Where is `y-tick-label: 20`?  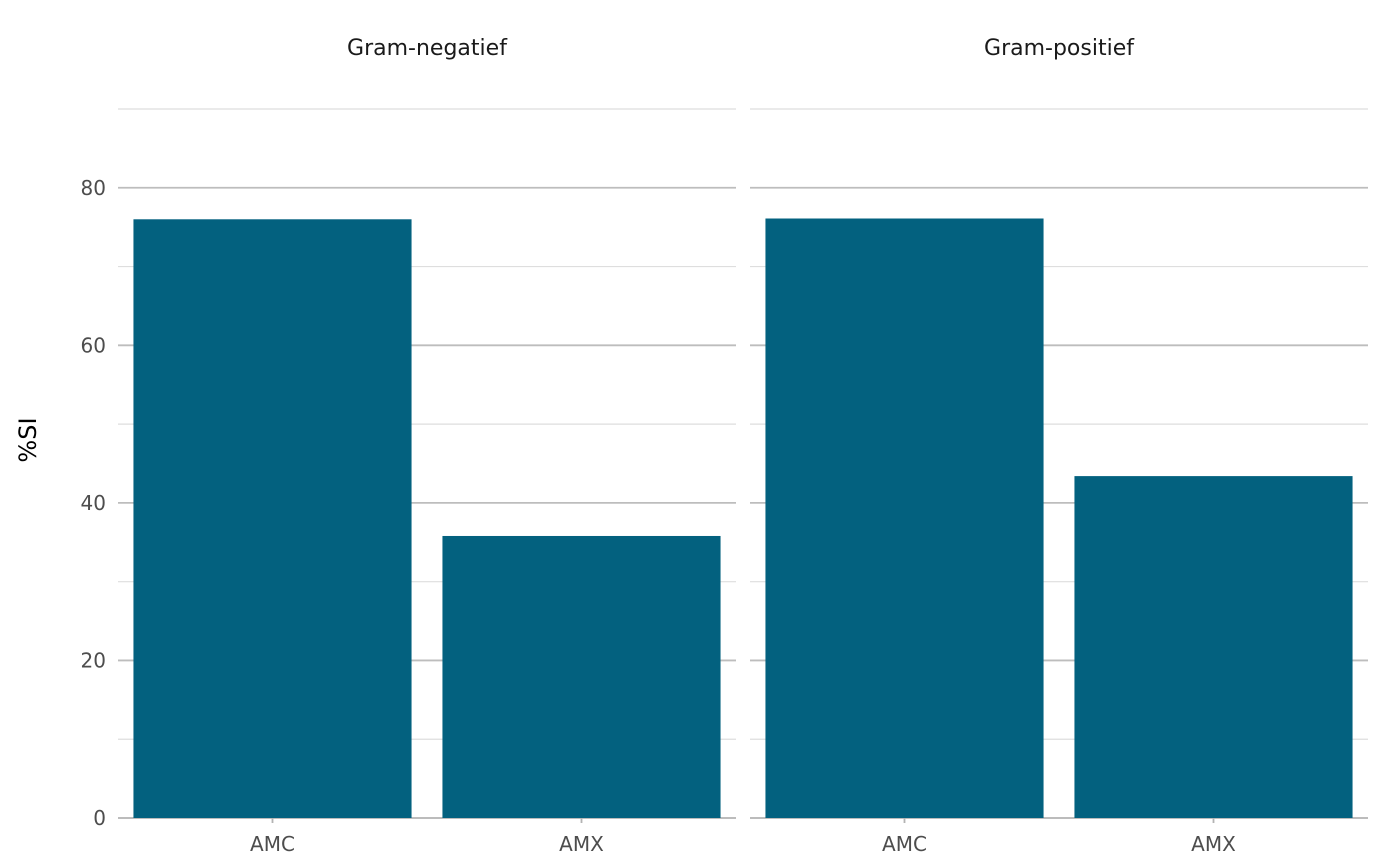 y-tick-label: 20 is located at coordinates (93, 660).